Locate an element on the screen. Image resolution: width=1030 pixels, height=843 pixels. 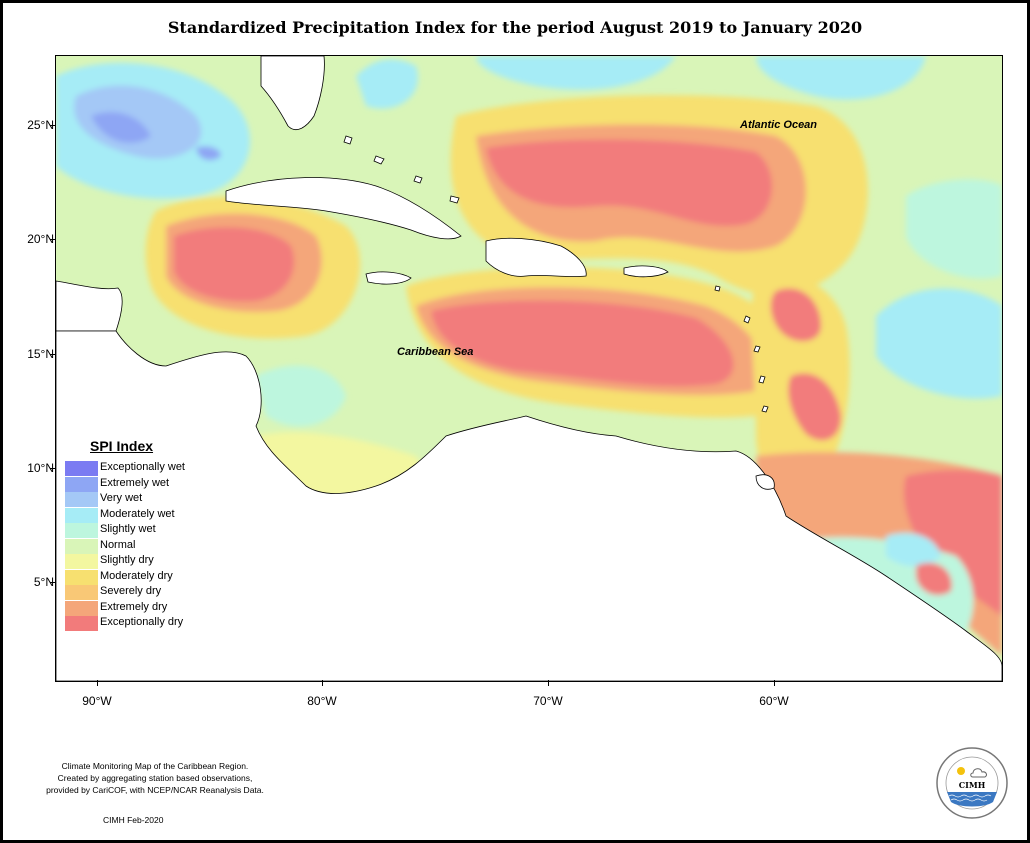
legend-item: Normal is located at coordinates (137, 546).